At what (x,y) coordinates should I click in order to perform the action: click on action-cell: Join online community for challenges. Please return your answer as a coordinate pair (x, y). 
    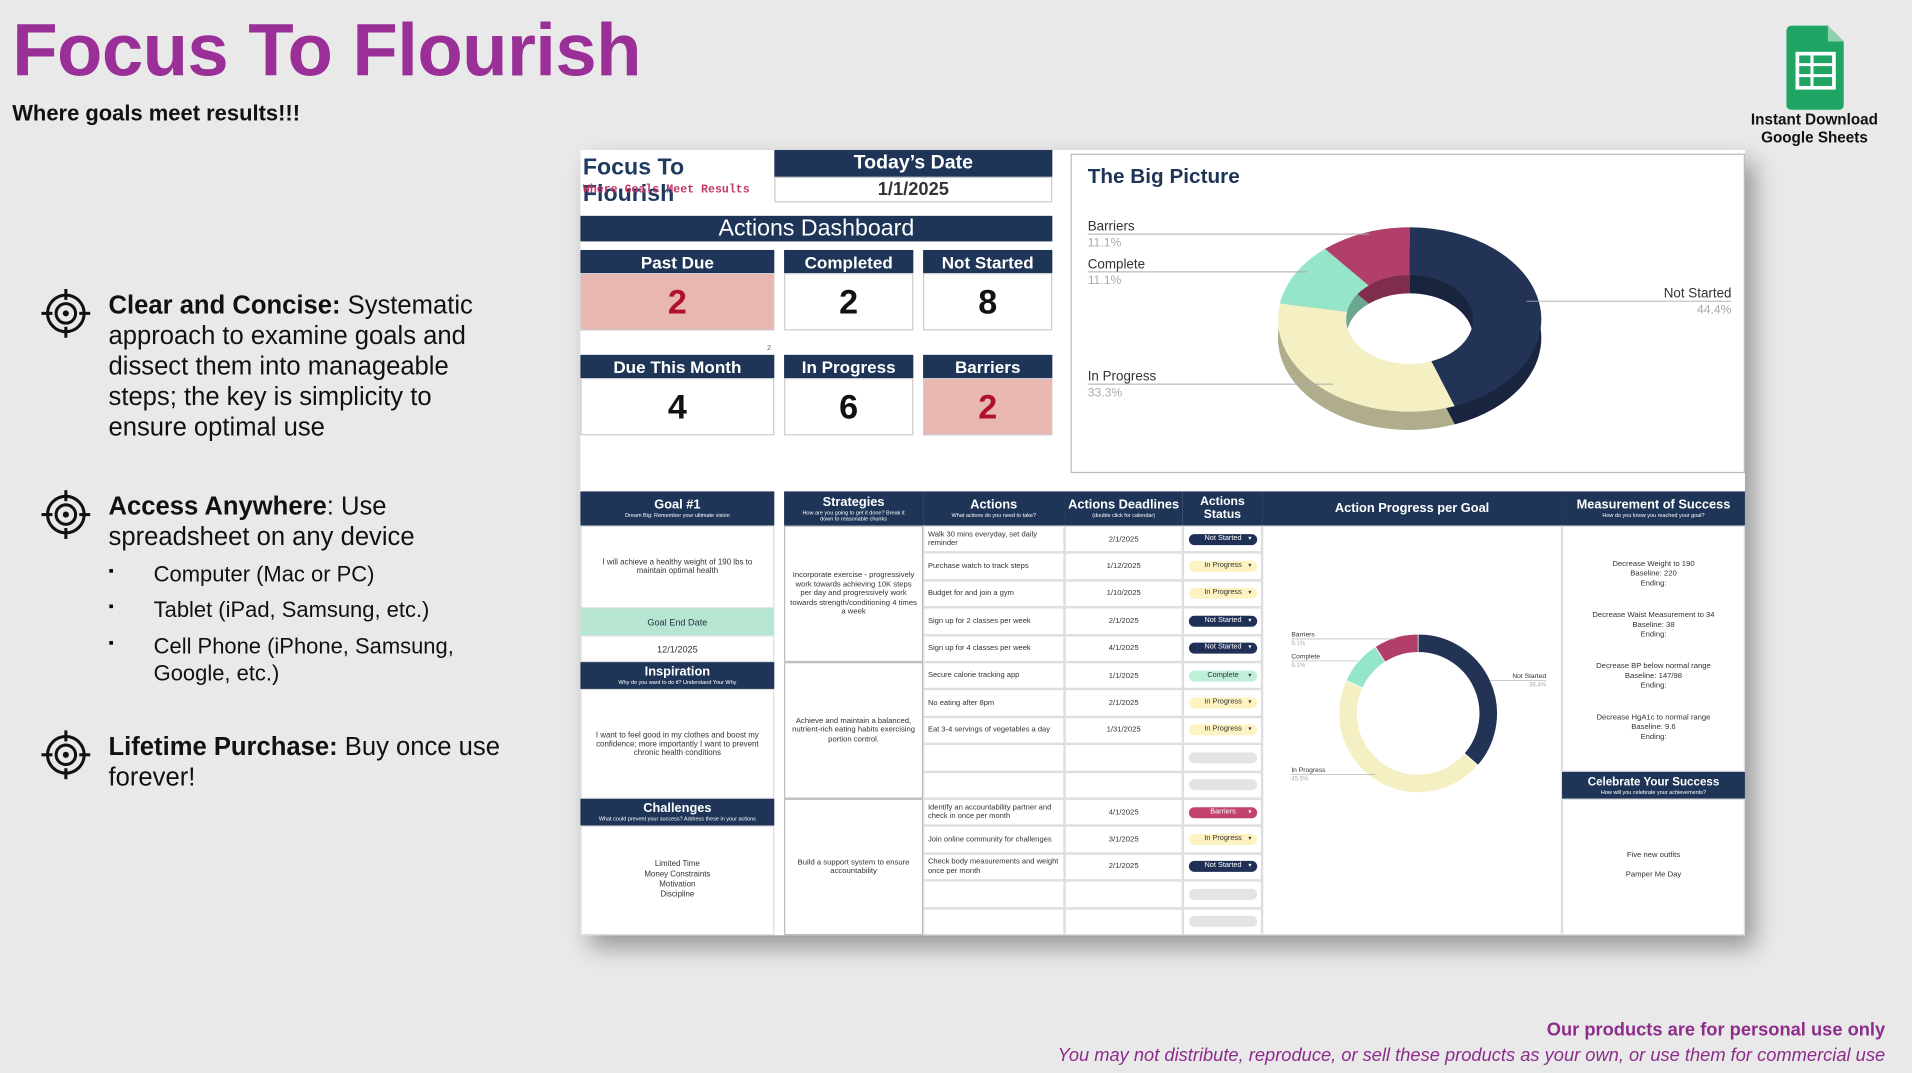
    Looking at the image, I should click on (994, 840).